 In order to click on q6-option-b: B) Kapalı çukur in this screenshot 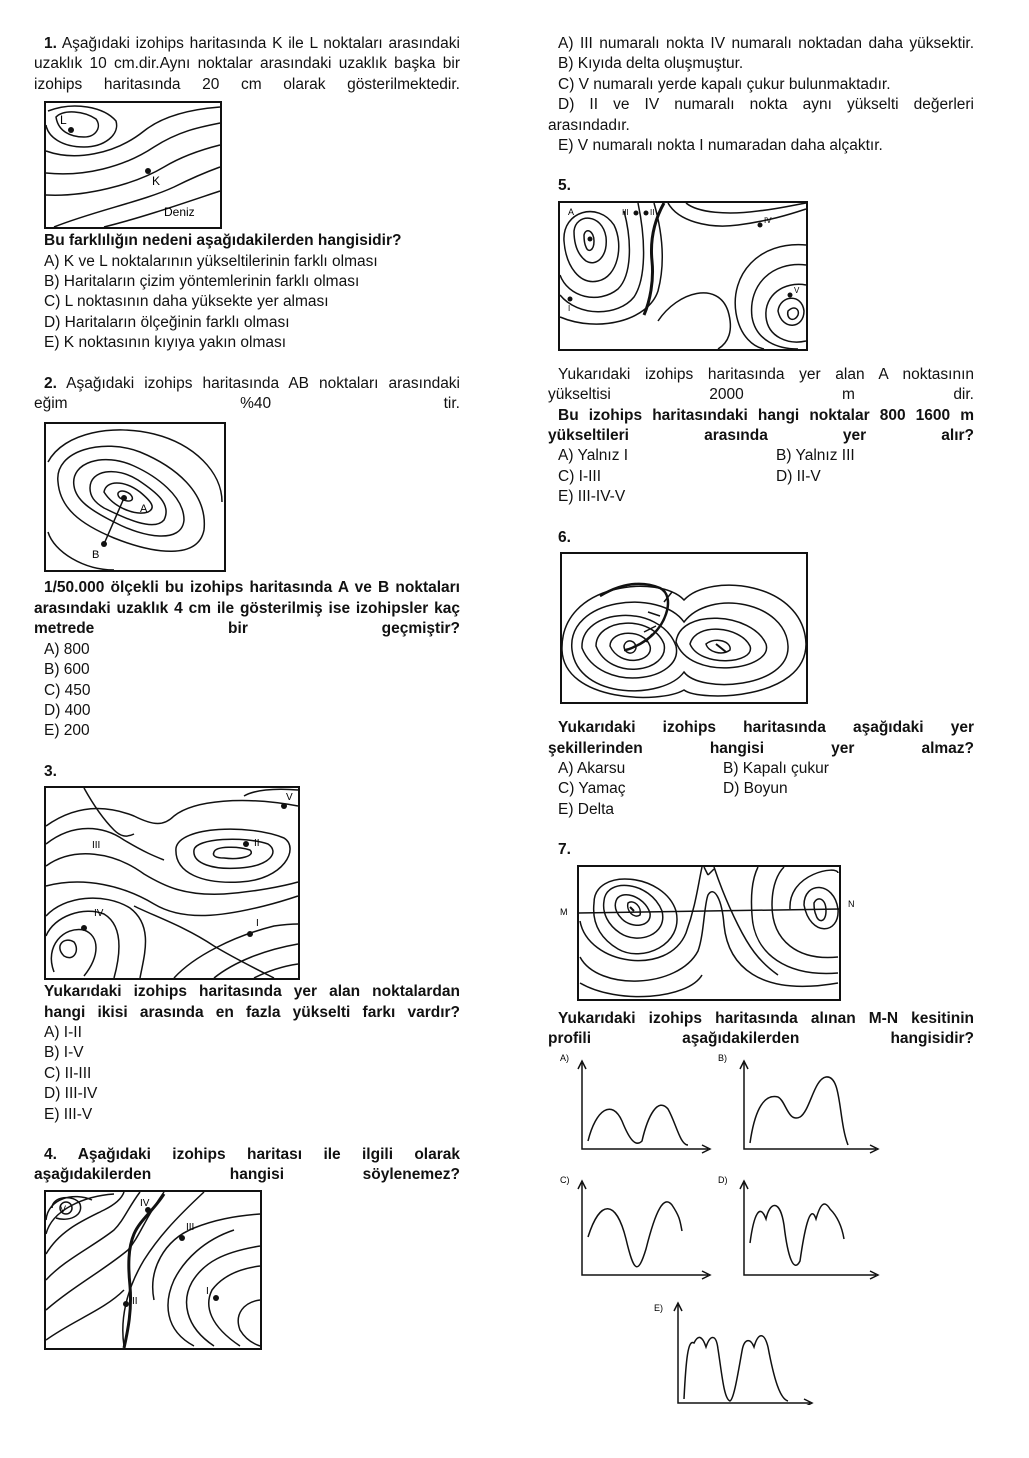, I will do `click(776, 768)`.